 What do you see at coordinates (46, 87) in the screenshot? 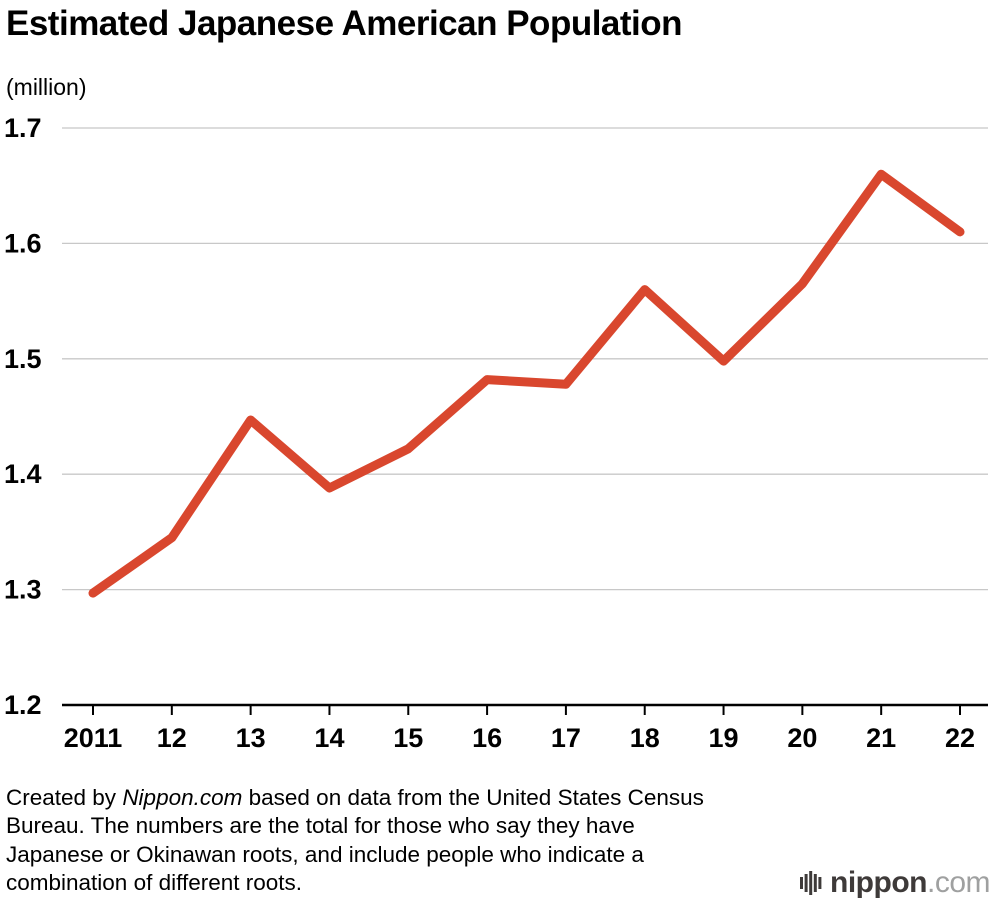
I see `y-axis-unit-label: (million)` at bounding box center [46, 87].